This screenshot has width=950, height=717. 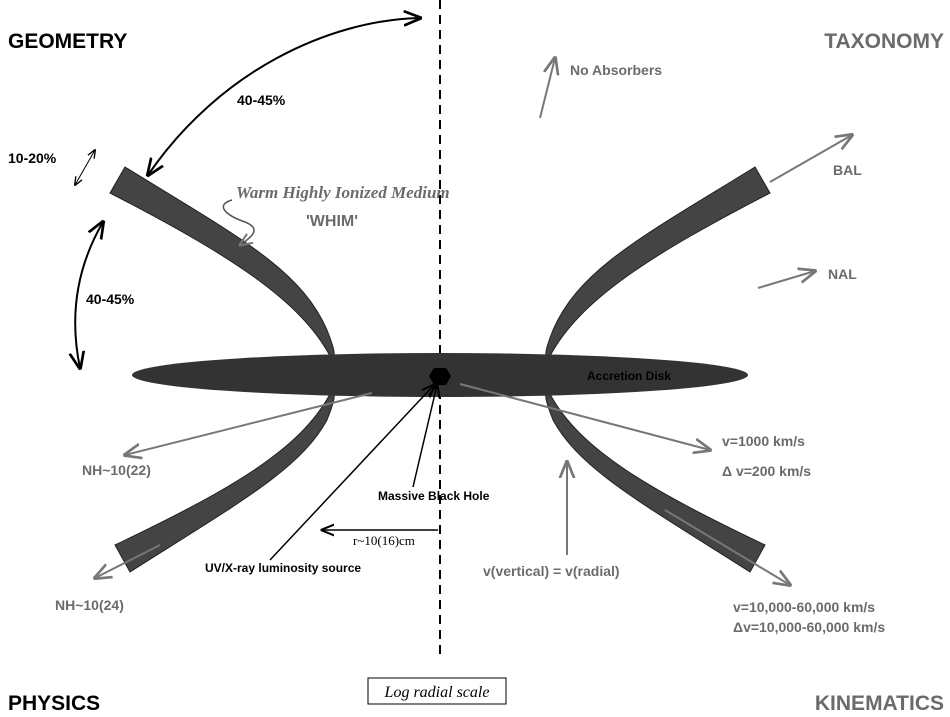 What do you see at coordinates (283, 568) in the screenshot?
I see `source-label: UV/X-ray luminosity source` at bounding box center [283, 568].